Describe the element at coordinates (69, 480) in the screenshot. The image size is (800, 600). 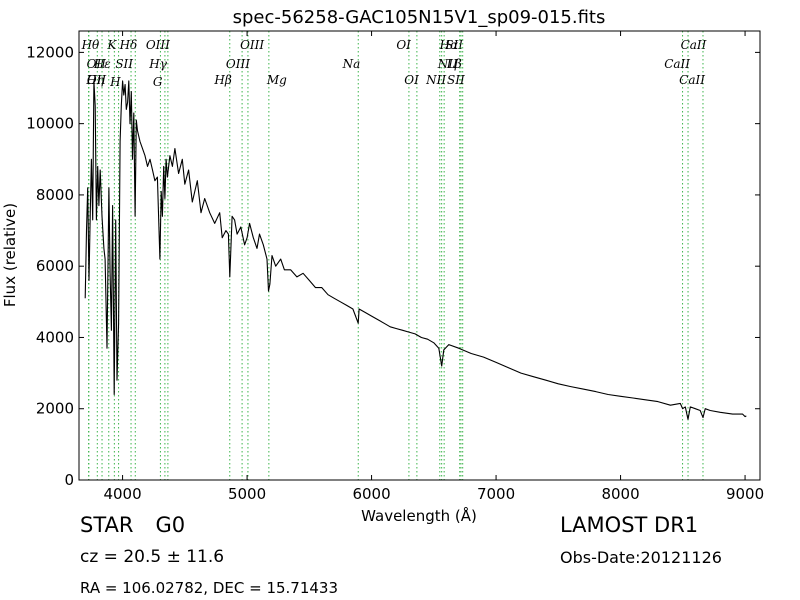
I see `y-tick-label: 0` at that location.